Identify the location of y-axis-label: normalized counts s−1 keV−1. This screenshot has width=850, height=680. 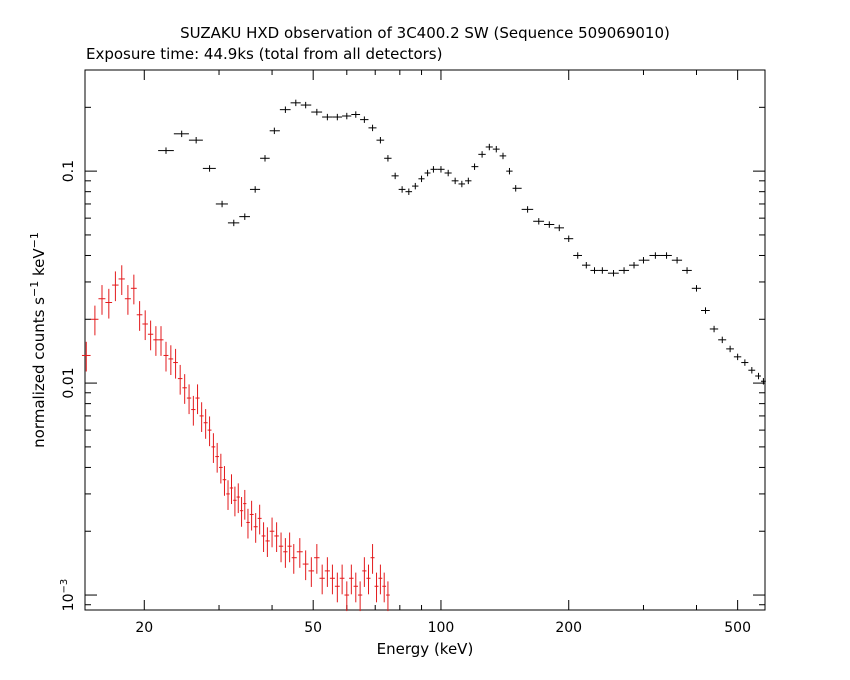
(38, 340).